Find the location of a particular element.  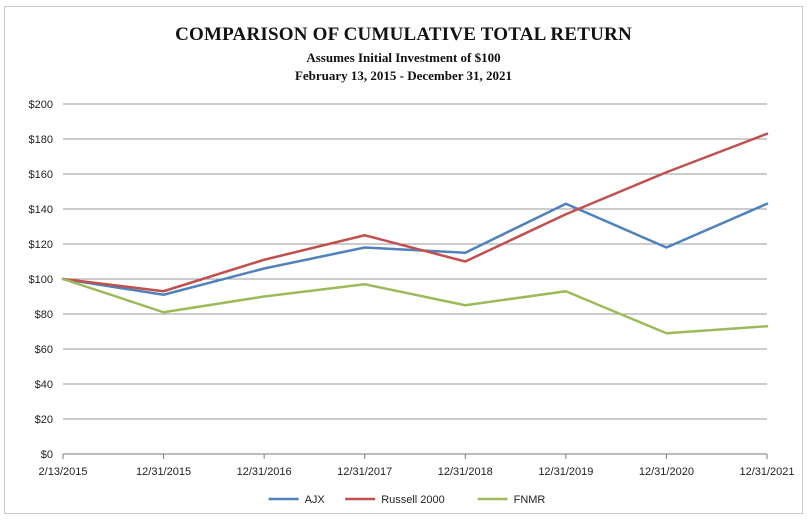

y-tick-label: $60 is located at coordinates (44, 350).